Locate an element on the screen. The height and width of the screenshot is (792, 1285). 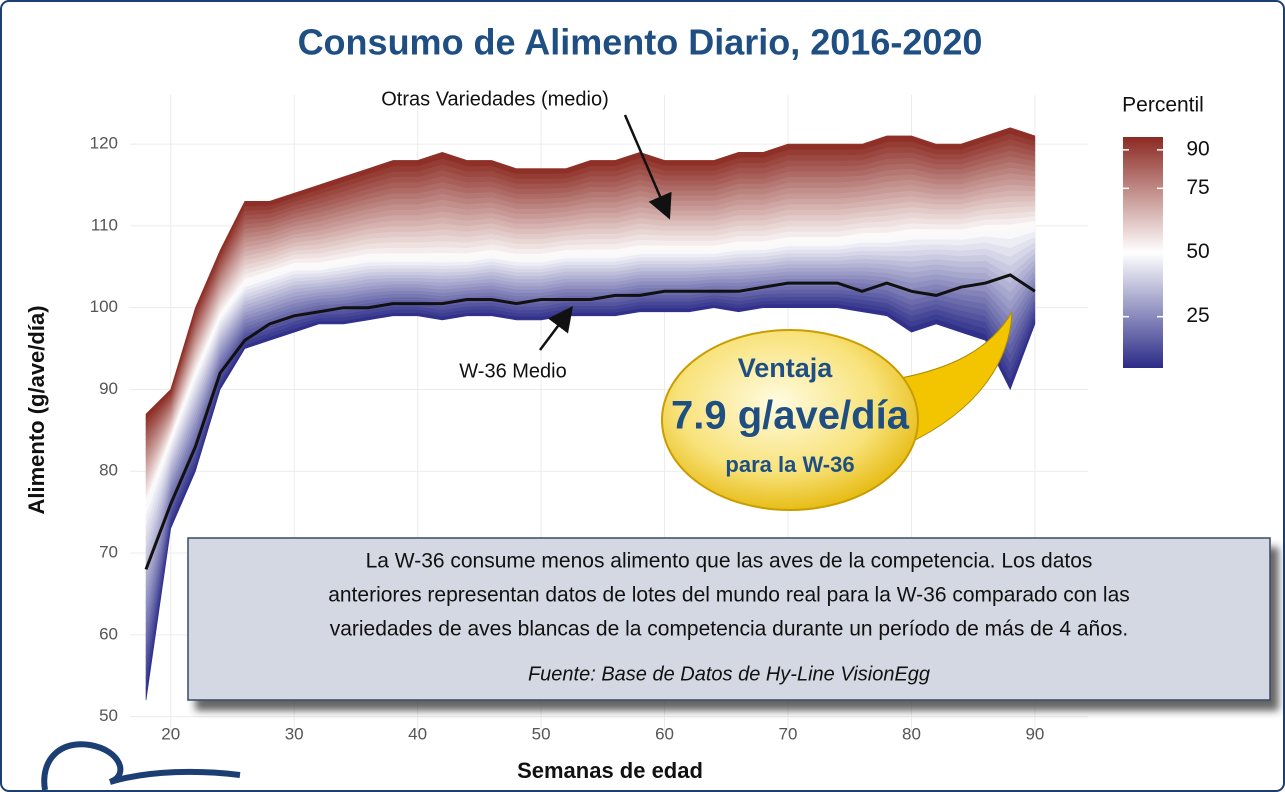
x-tick-label: 40 is located at coordinates (417, 733).